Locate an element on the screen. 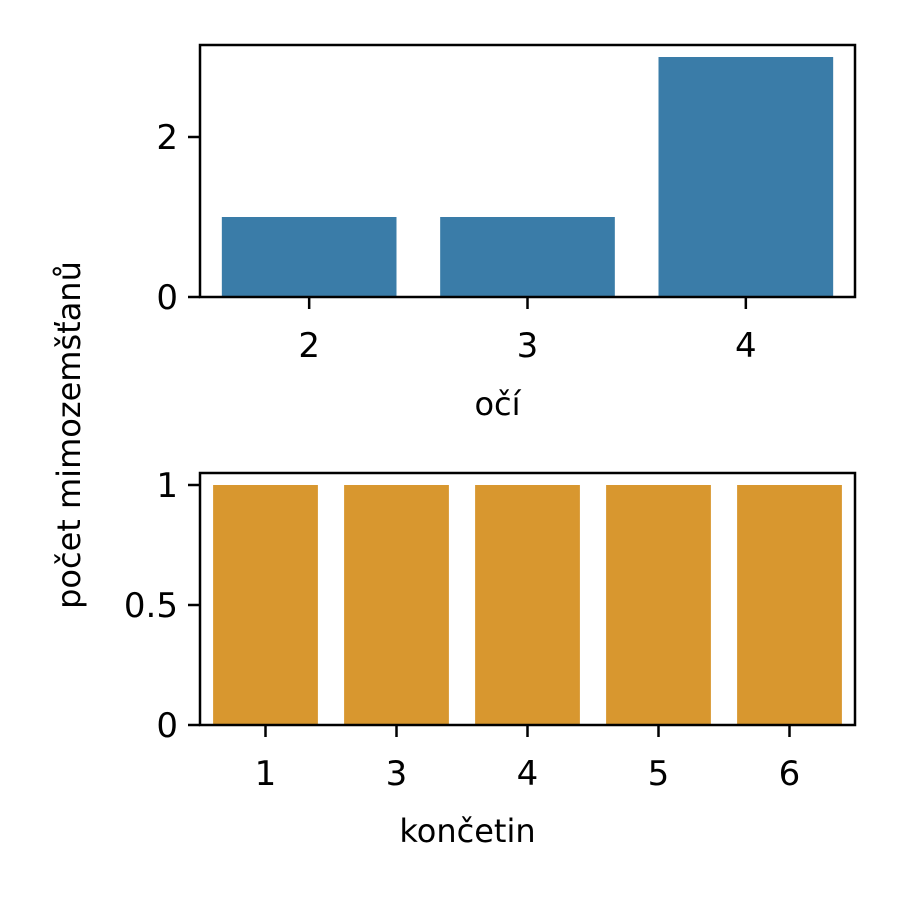  x-tick-label-eyes-2: 2 is located at coordinates (309, 346).